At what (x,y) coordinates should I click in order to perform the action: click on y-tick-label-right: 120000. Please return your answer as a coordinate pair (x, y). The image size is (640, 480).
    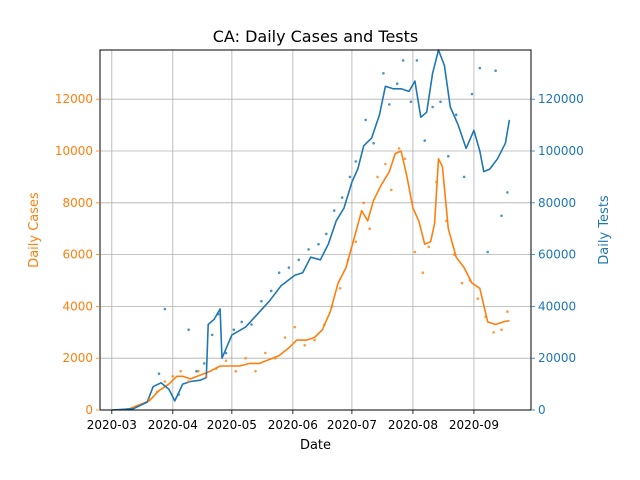
    Looking at the image, I should click on (561, 99).